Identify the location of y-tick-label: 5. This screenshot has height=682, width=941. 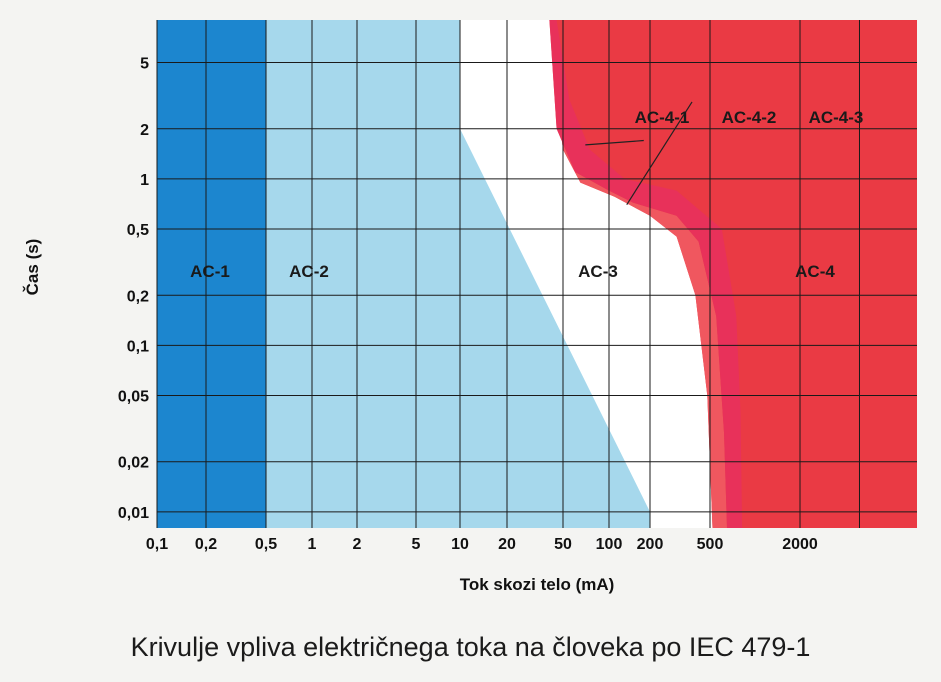
(144, 64).